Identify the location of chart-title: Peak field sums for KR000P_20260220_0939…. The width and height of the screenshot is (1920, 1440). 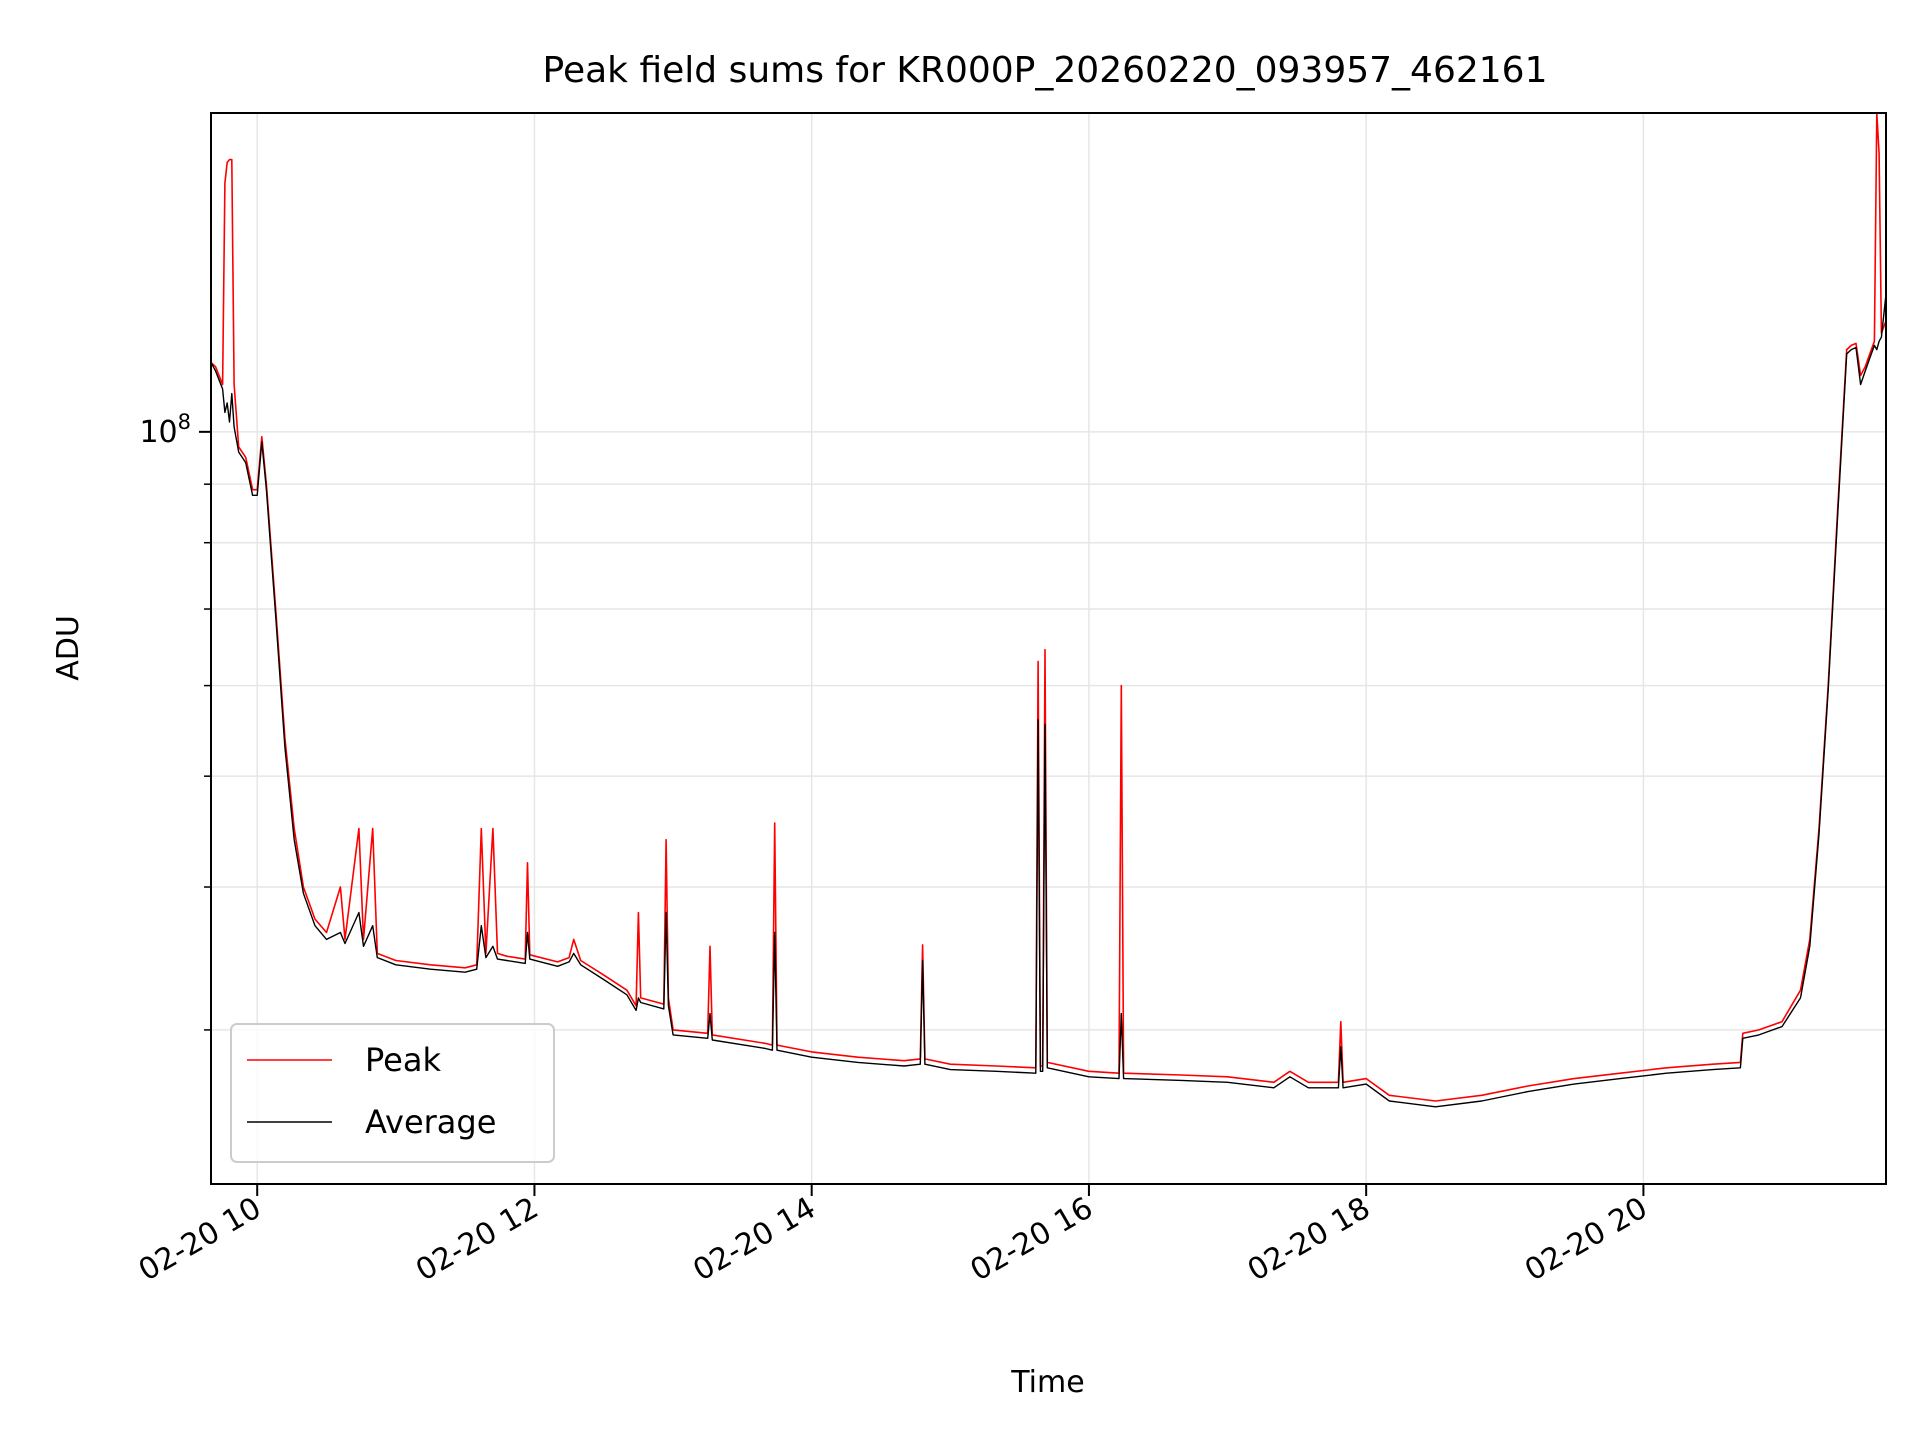
(1045, 70).